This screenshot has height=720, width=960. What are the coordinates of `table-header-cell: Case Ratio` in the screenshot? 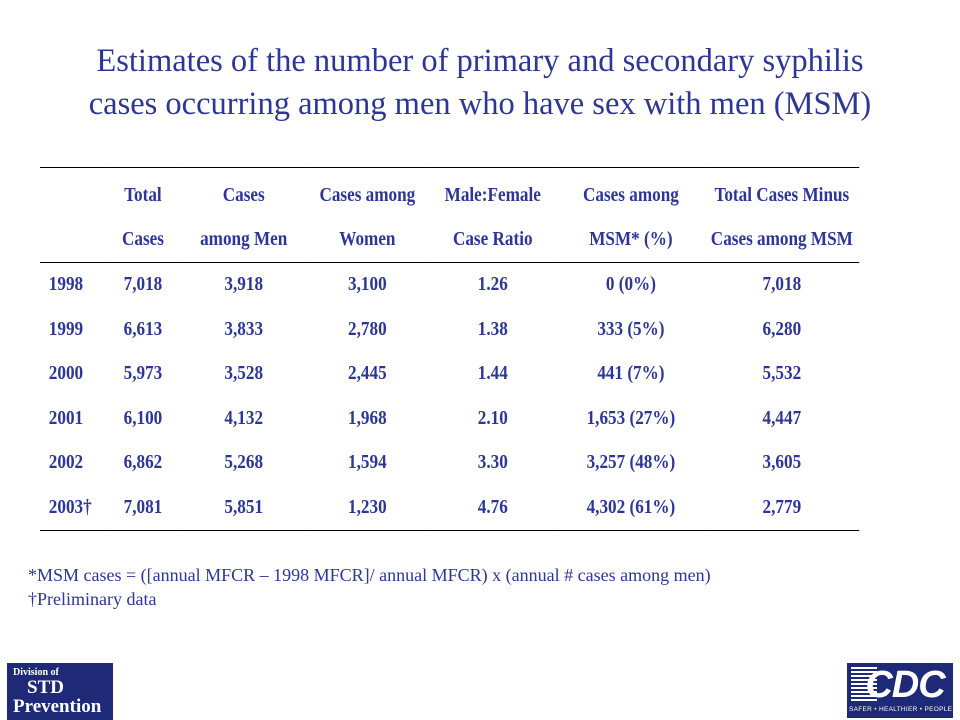 It's located at (493, 240).